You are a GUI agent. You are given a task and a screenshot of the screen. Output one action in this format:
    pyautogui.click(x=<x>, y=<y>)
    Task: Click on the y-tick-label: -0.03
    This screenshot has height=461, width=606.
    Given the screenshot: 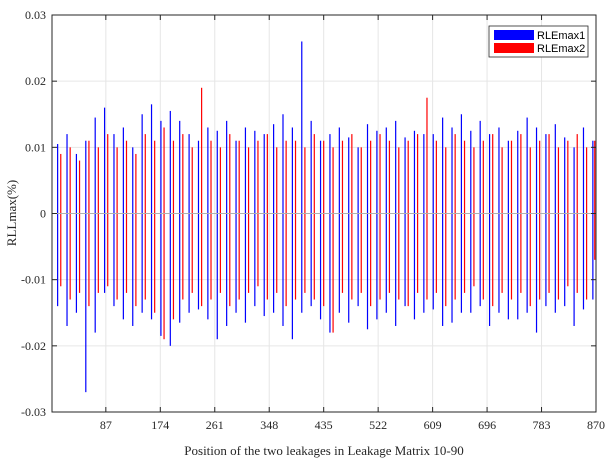 What is the action you would take?
    pyautogui.click(x=33, y=412)
    